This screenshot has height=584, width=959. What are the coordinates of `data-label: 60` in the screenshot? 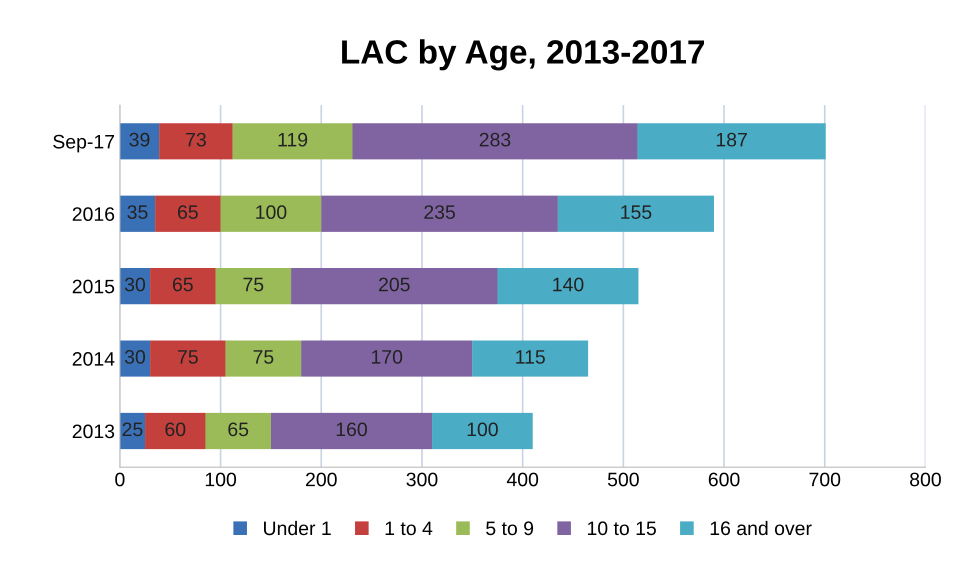 It's located at (175, 429).